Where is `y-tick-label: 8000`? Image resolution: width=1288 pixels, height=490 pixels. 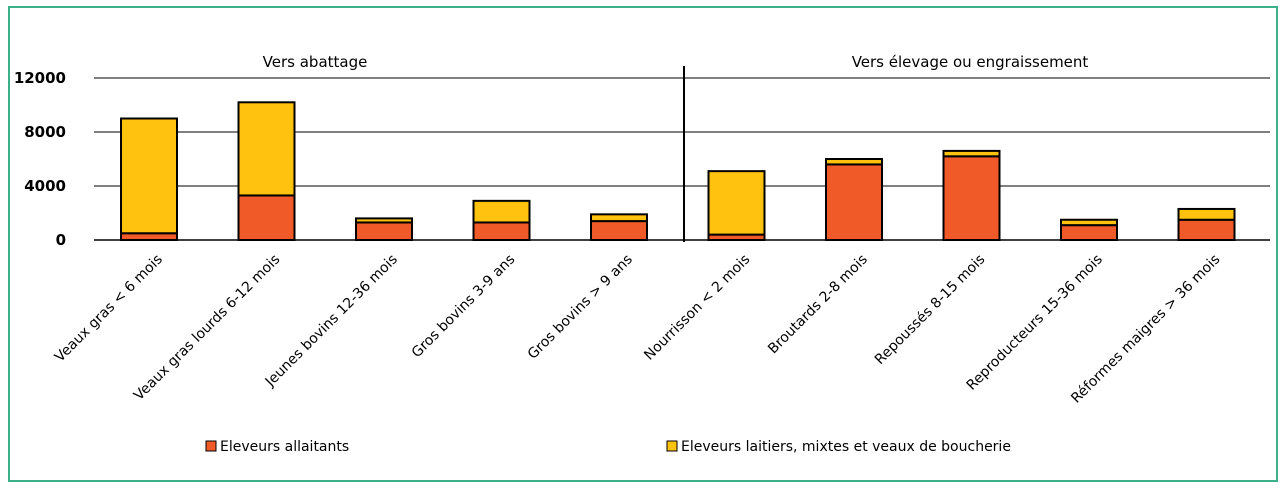
y-tick-label: 8000 is located at coordinates (45, 132).